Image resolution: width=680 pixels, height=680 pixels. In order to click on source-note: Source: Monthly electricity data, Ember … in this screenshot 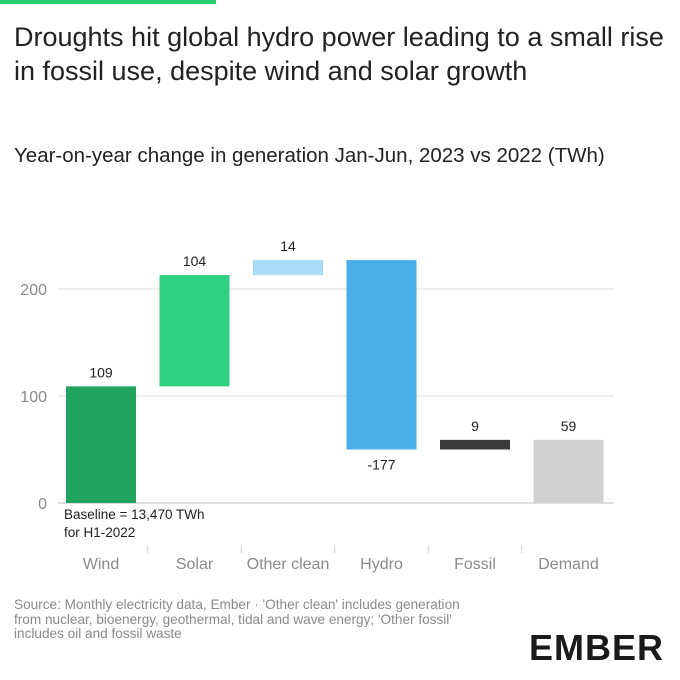, I will do `click(237, 619)`.